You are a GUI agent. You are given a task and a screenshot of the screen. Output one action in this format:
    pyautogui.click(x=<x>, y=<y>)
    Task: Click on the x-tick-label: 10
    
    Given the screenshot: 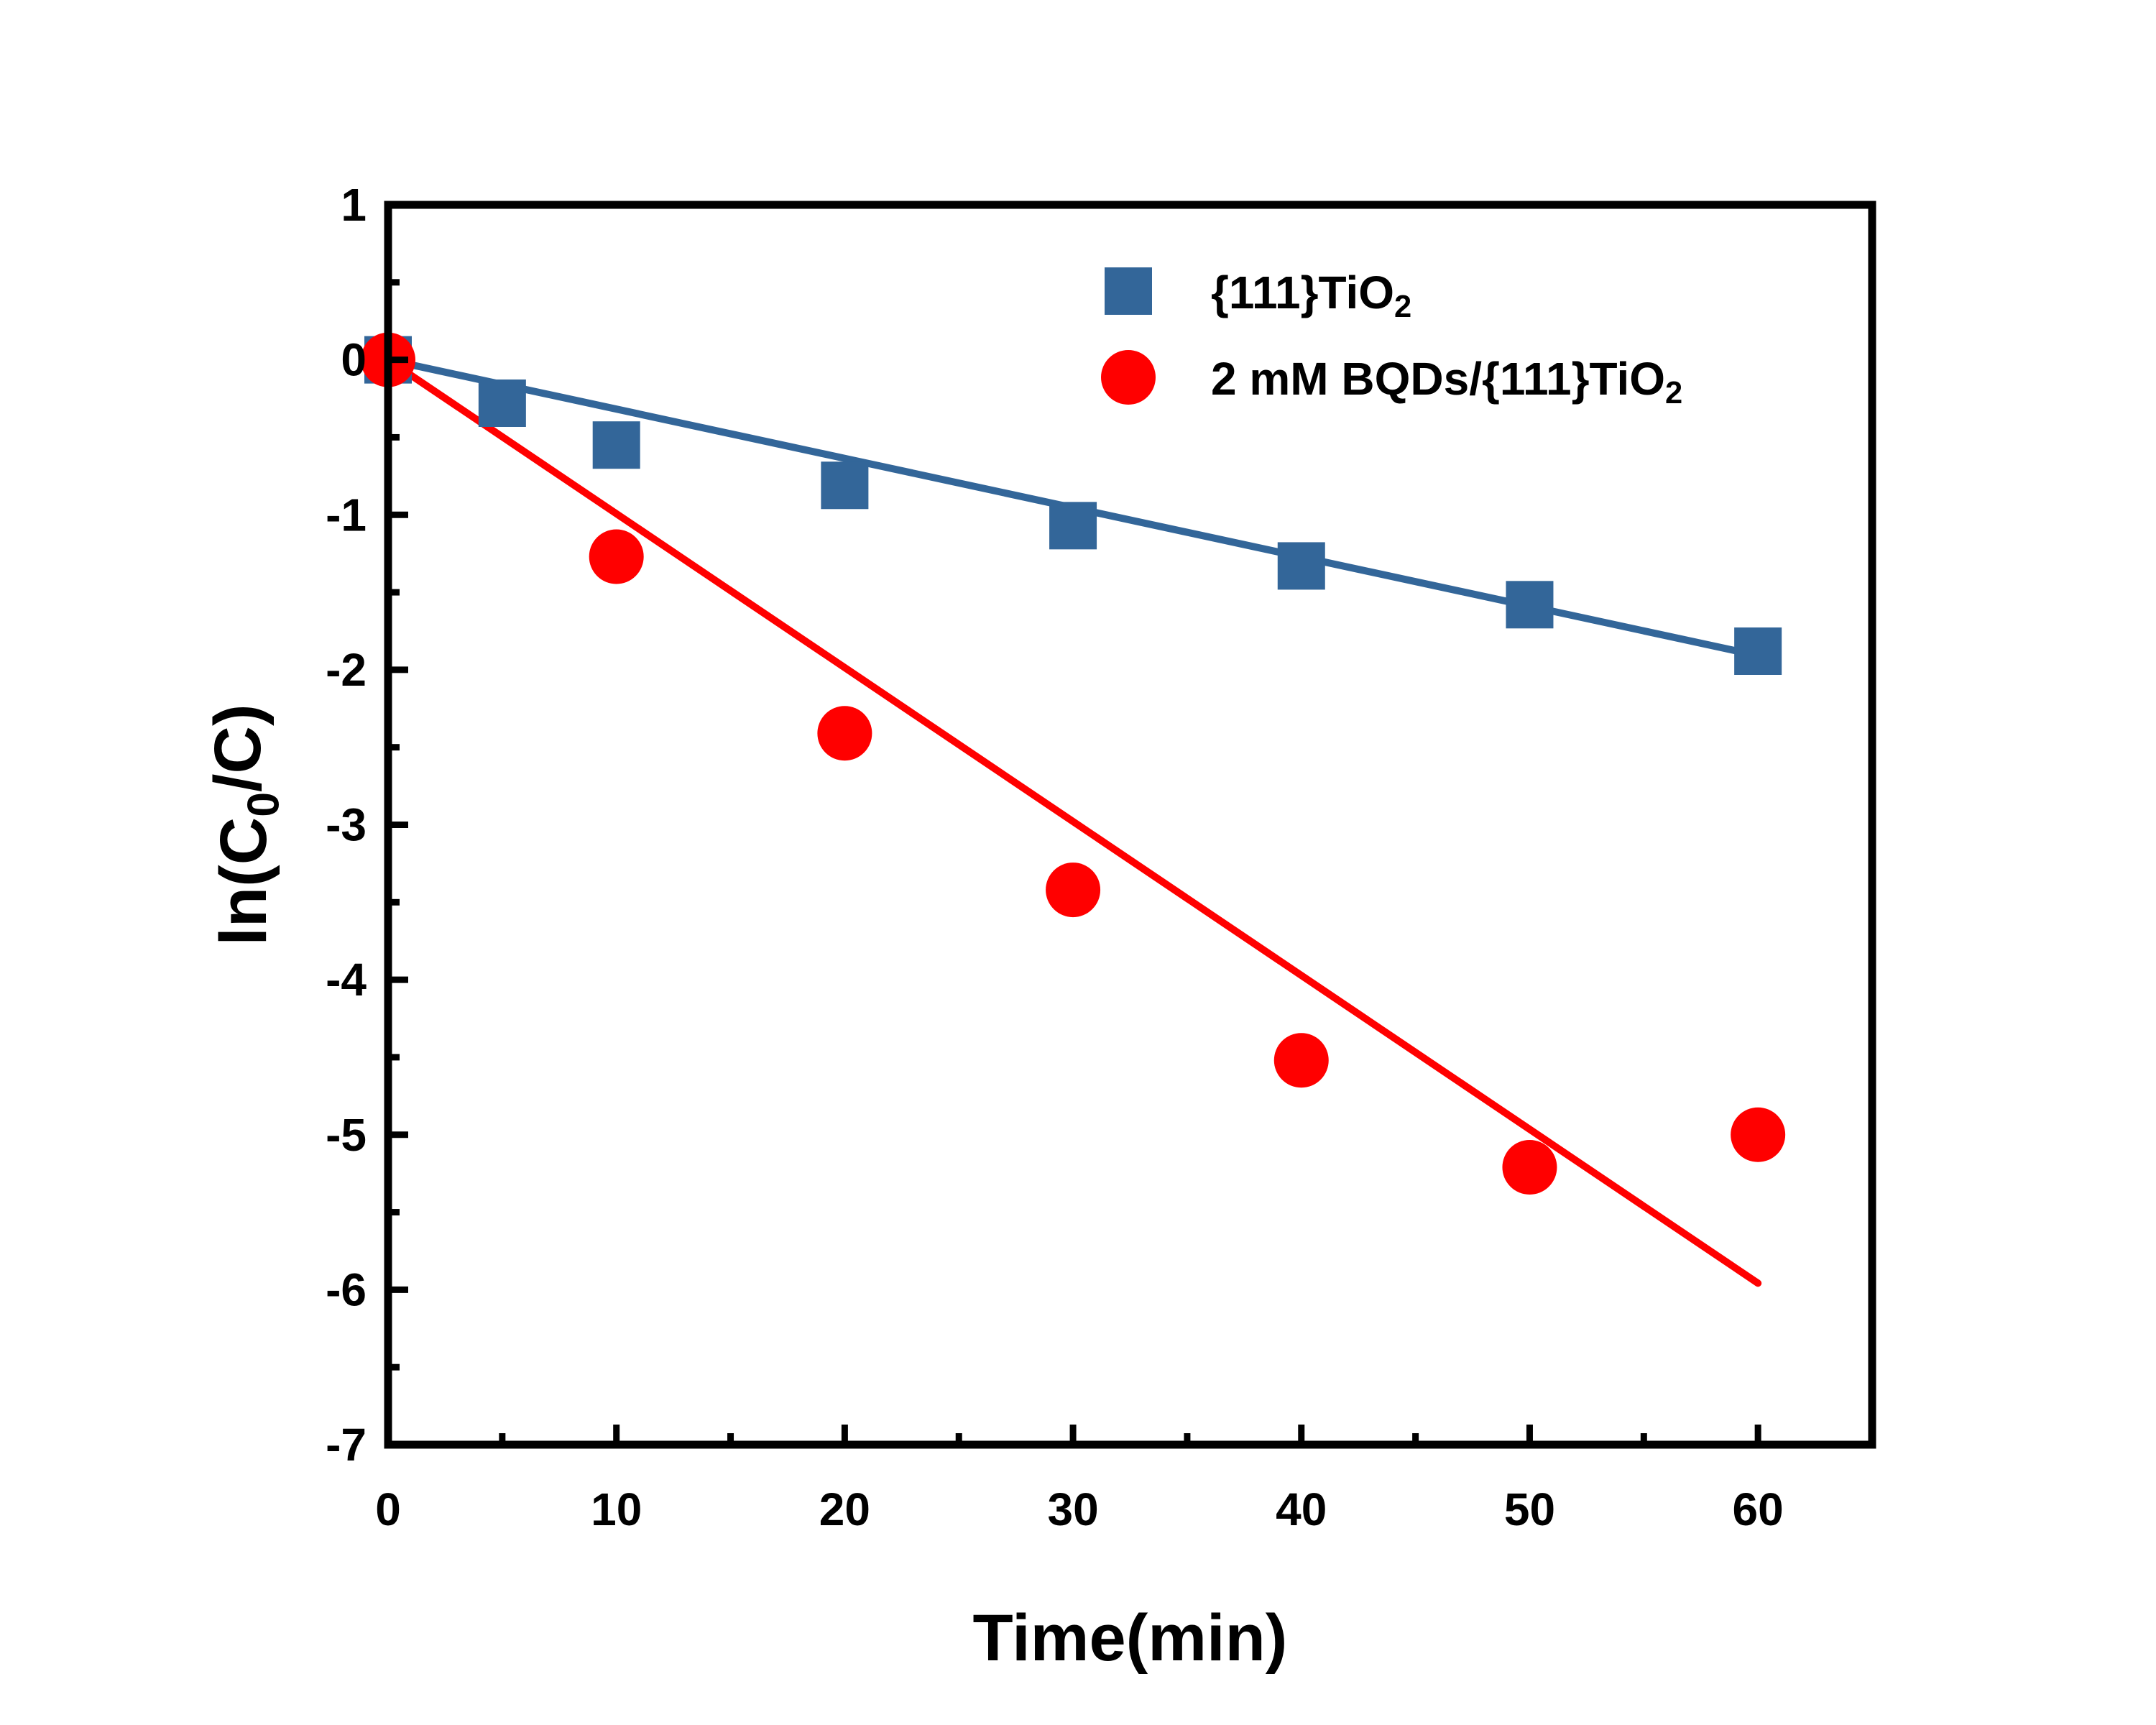 What is the action you would take?
    pyautogui.click(x=616, y=1509)
    